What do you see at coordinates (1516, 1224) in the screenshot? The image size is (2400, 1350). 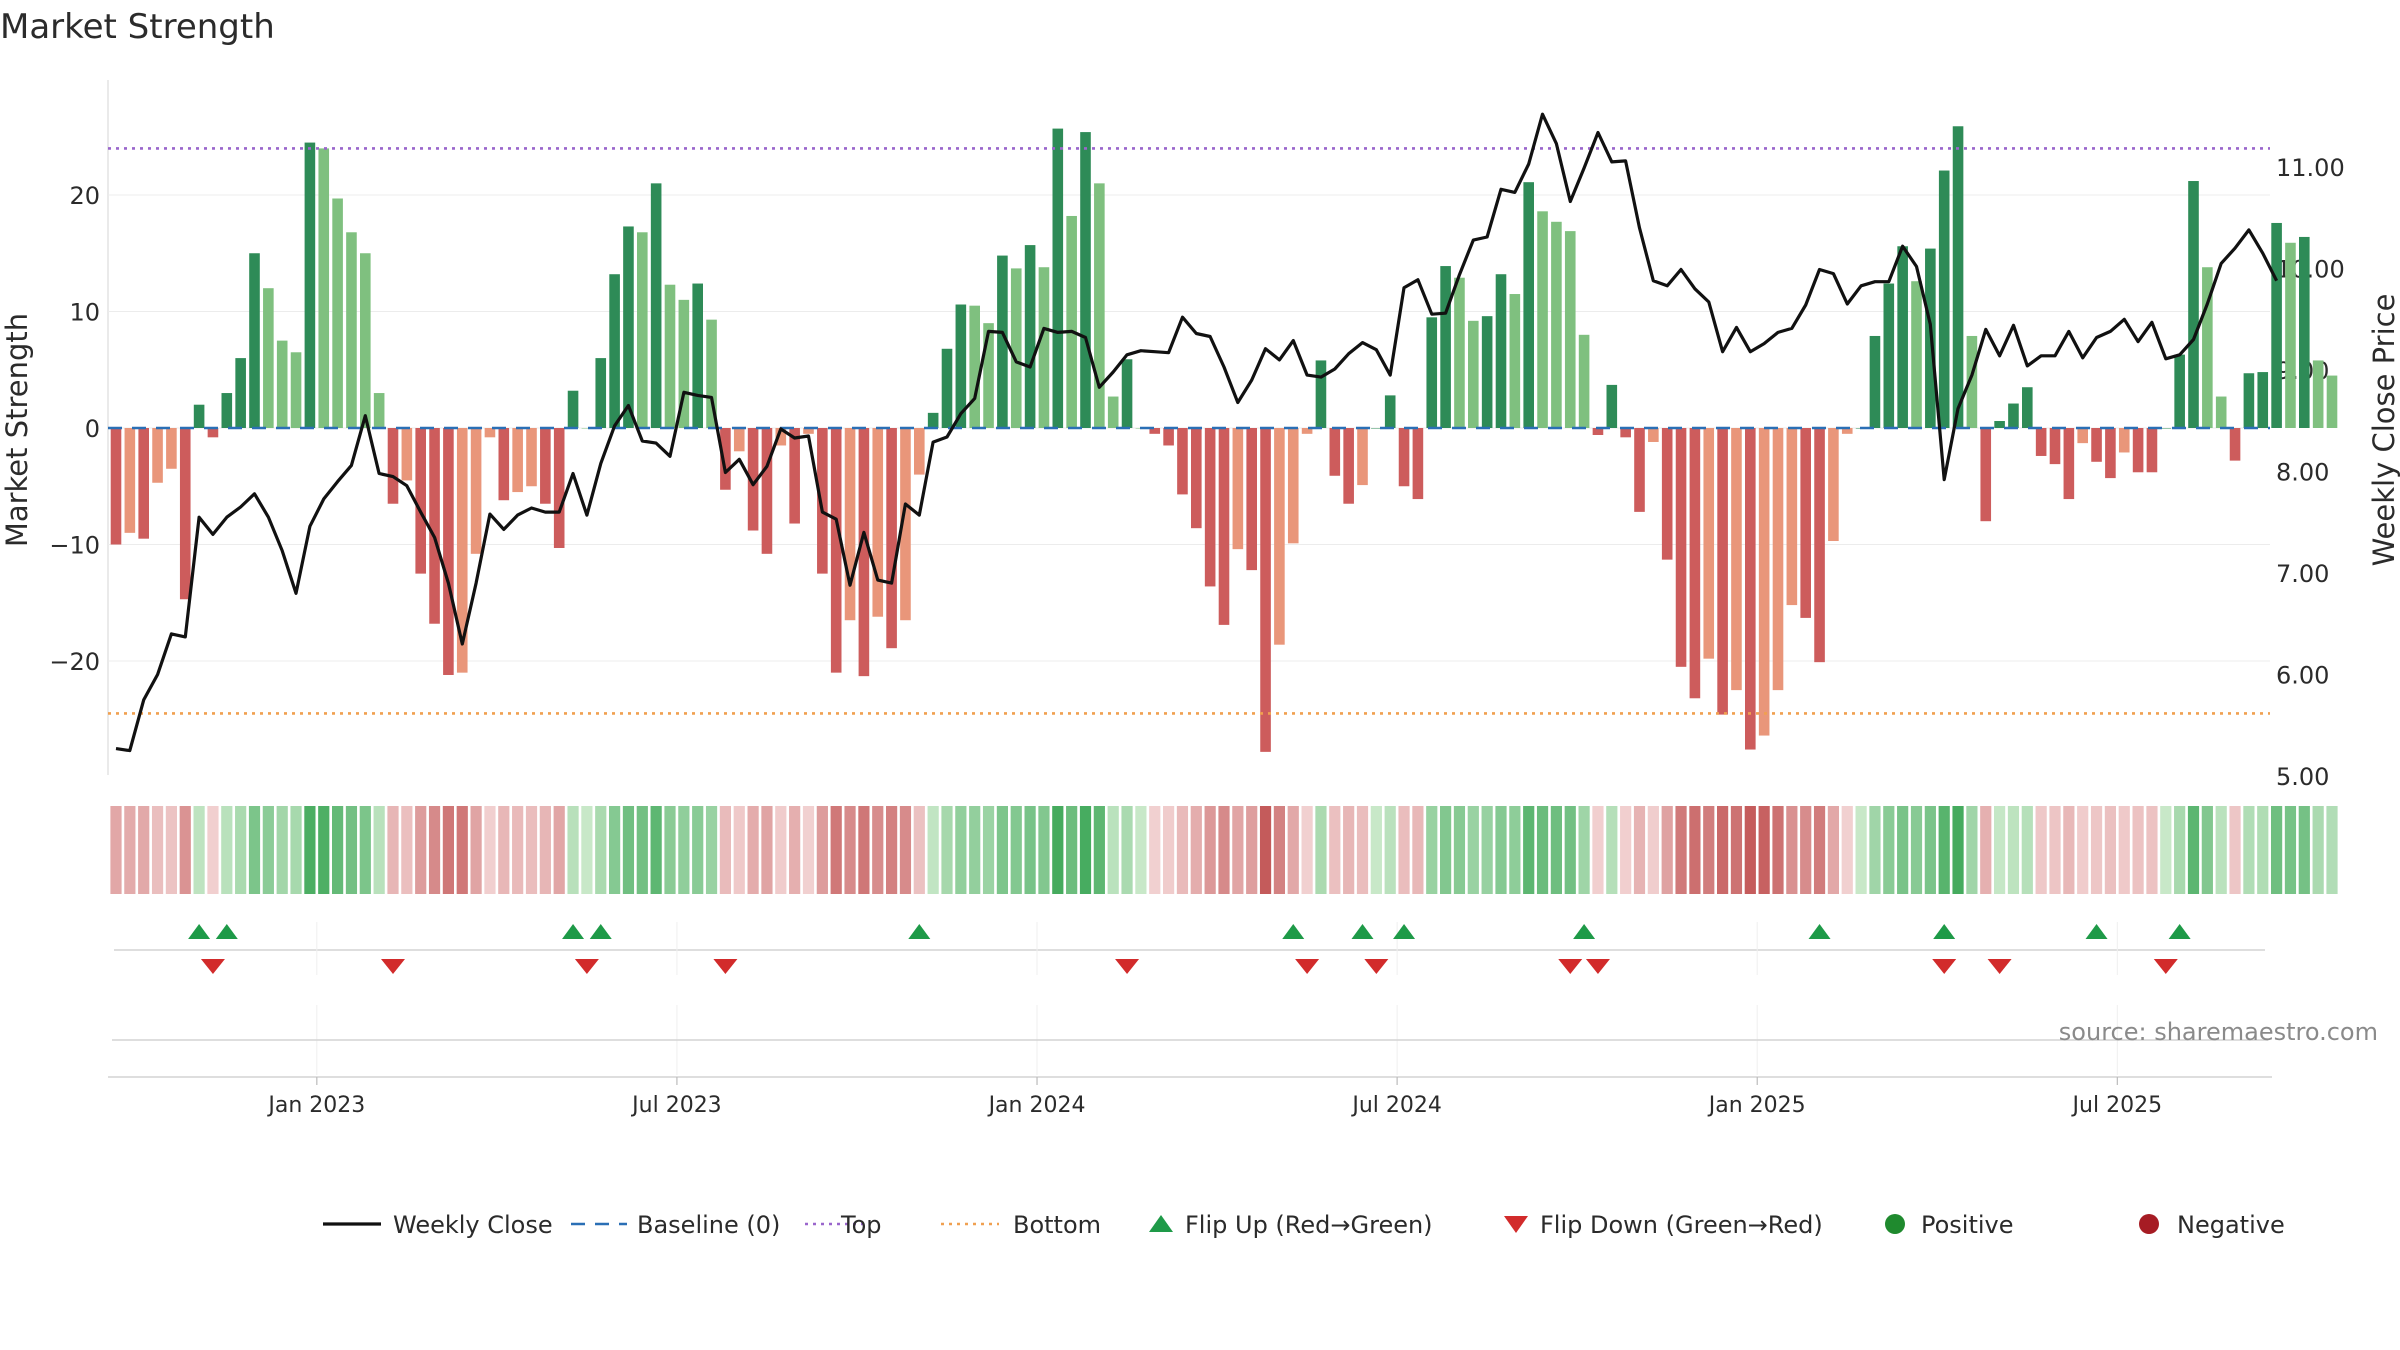 I see `legend-flip-down-symbol` at bounding box center [1516, 1224].